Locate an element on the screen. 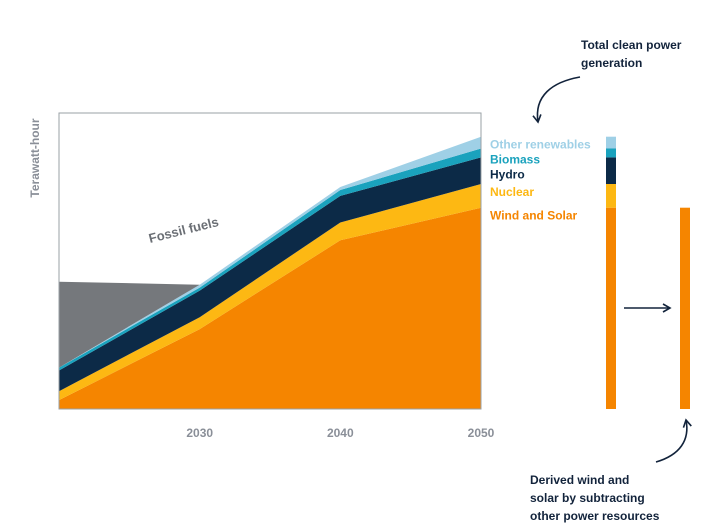  total-annotation-arrow is located at coordinates (556, 100).